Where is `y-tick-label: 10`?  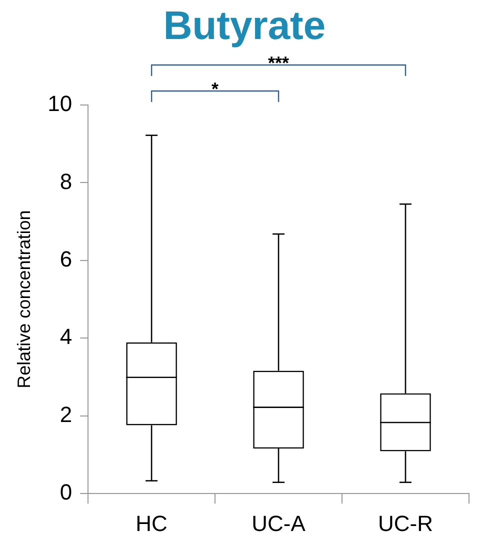
y-tick-label: 10 is located at coordinates (60, 103).